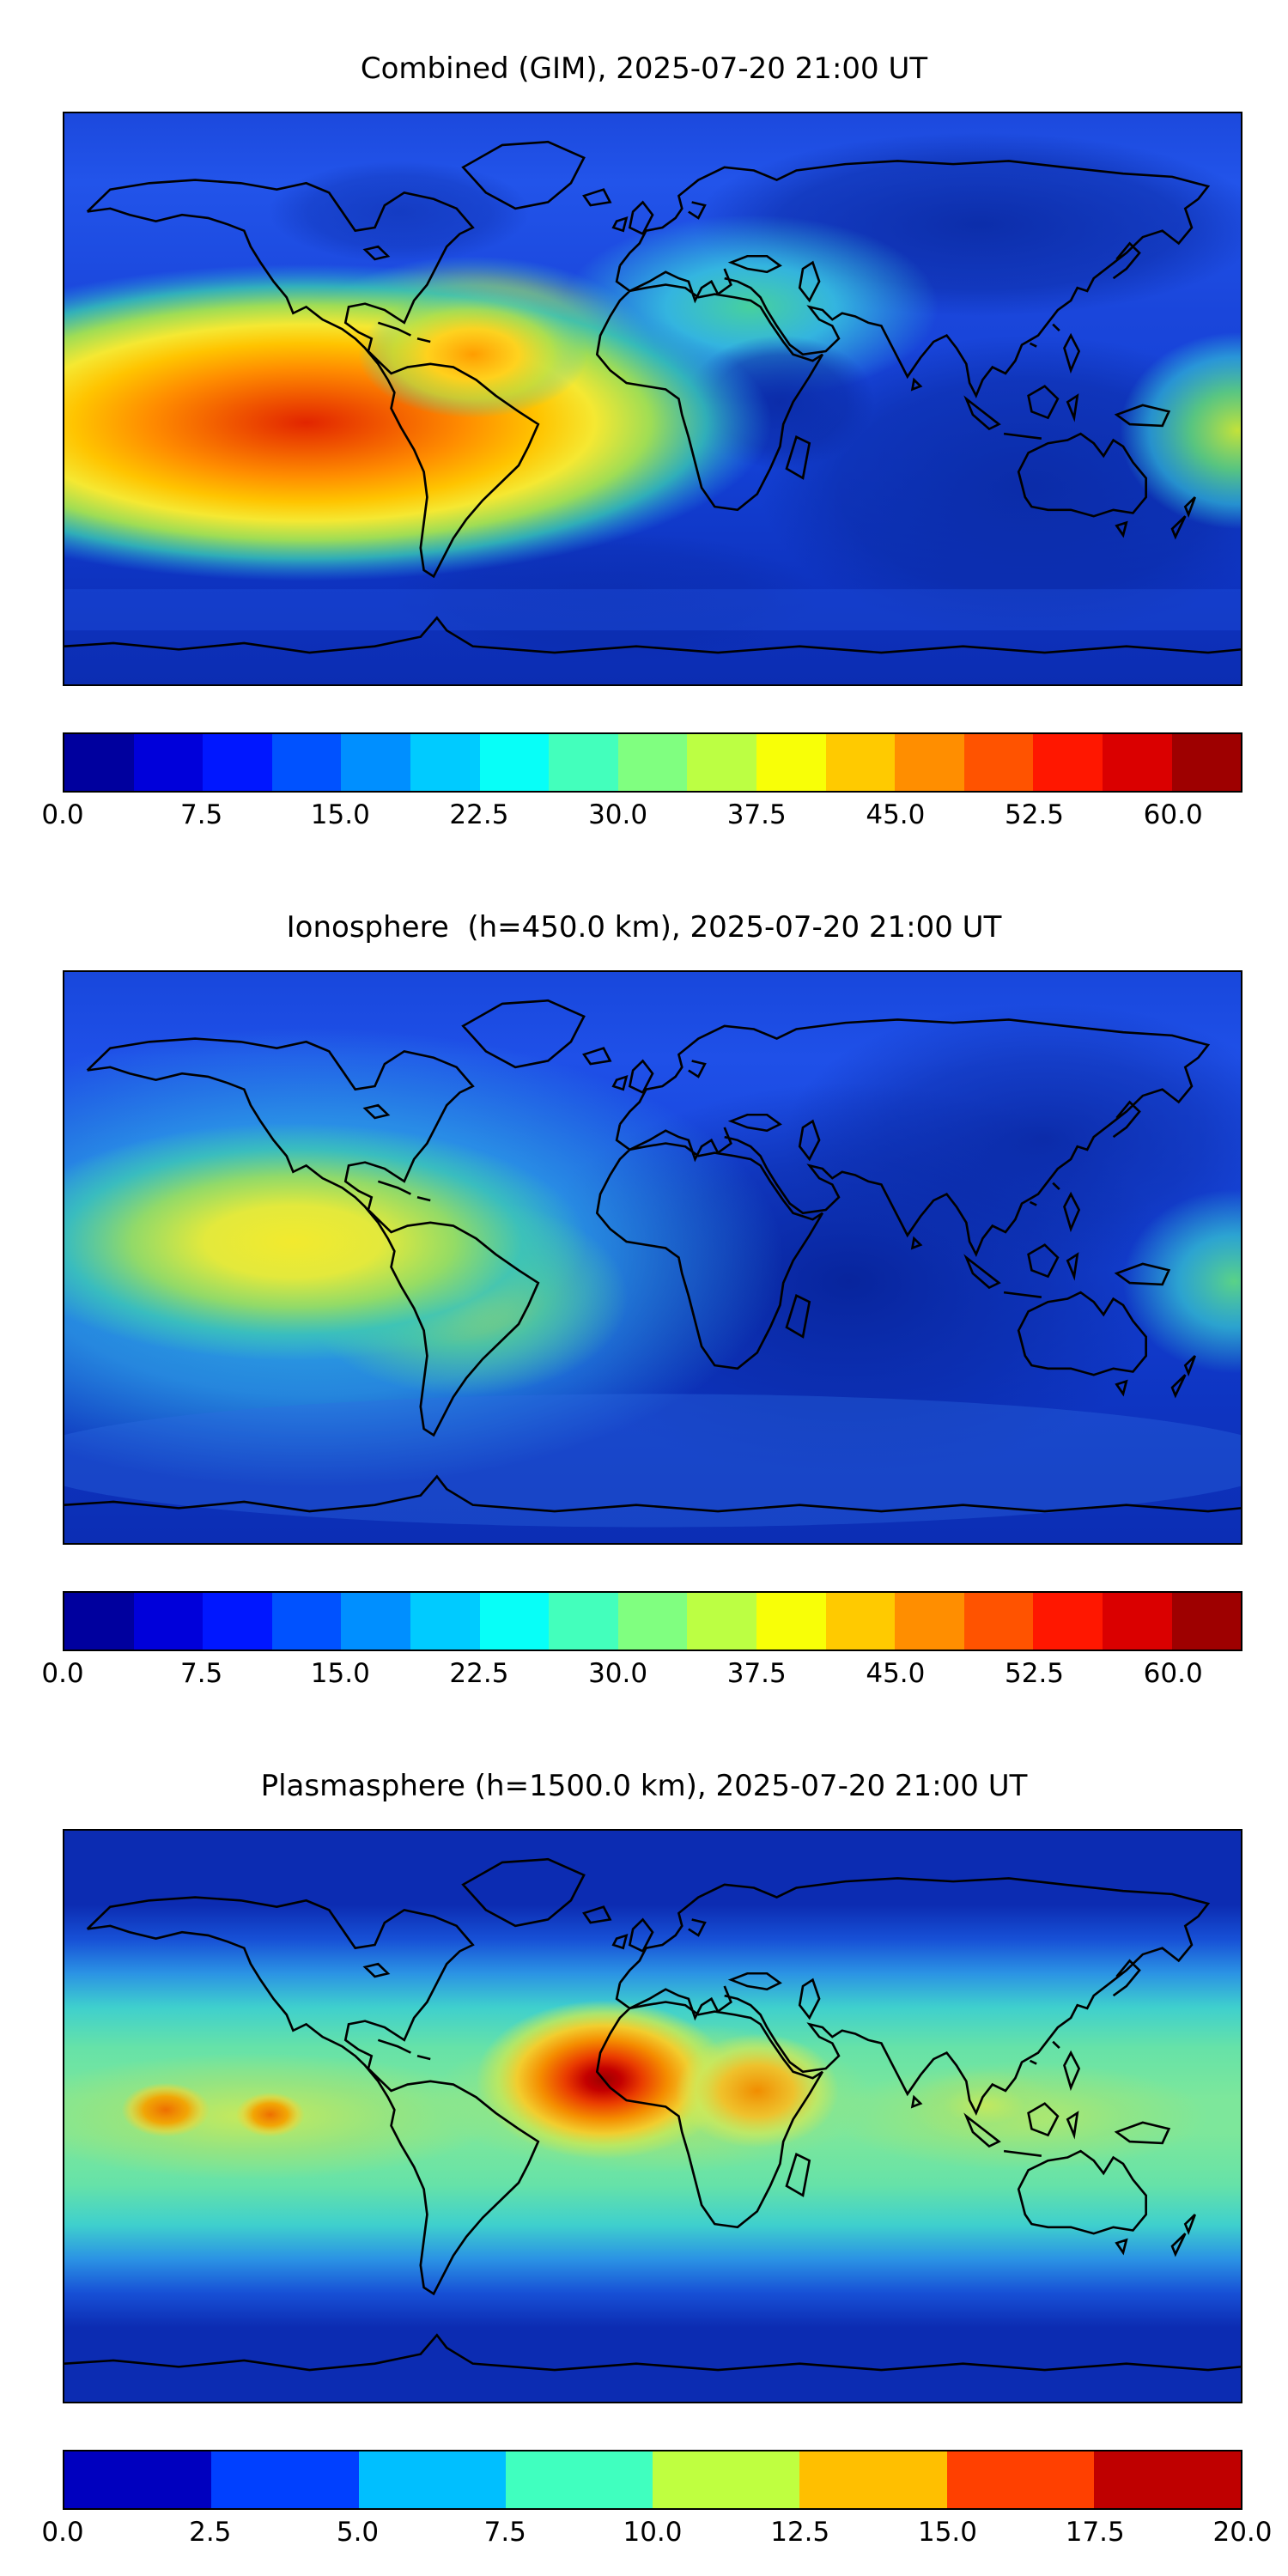 This screenshot has height=2576, width=1288. What do you see at coordinates (653, 2532) in the screenshot?
I see `colorbar-tick-label: 10.0` at bounding box center [653, 2532].